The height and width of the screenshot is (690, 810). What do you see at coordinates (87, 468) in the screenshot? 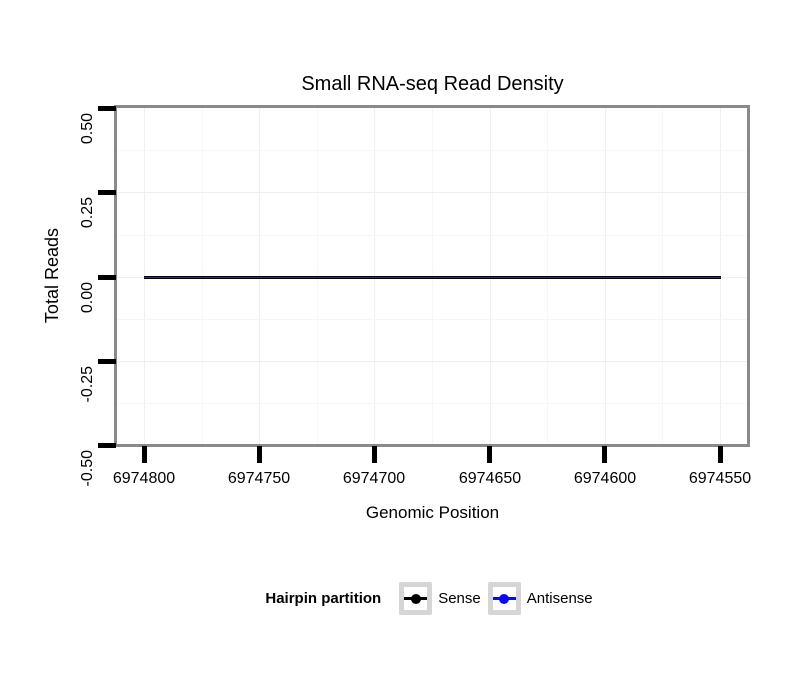
I see `y-tick-label: -0.50` at bounding box center [87, 468].